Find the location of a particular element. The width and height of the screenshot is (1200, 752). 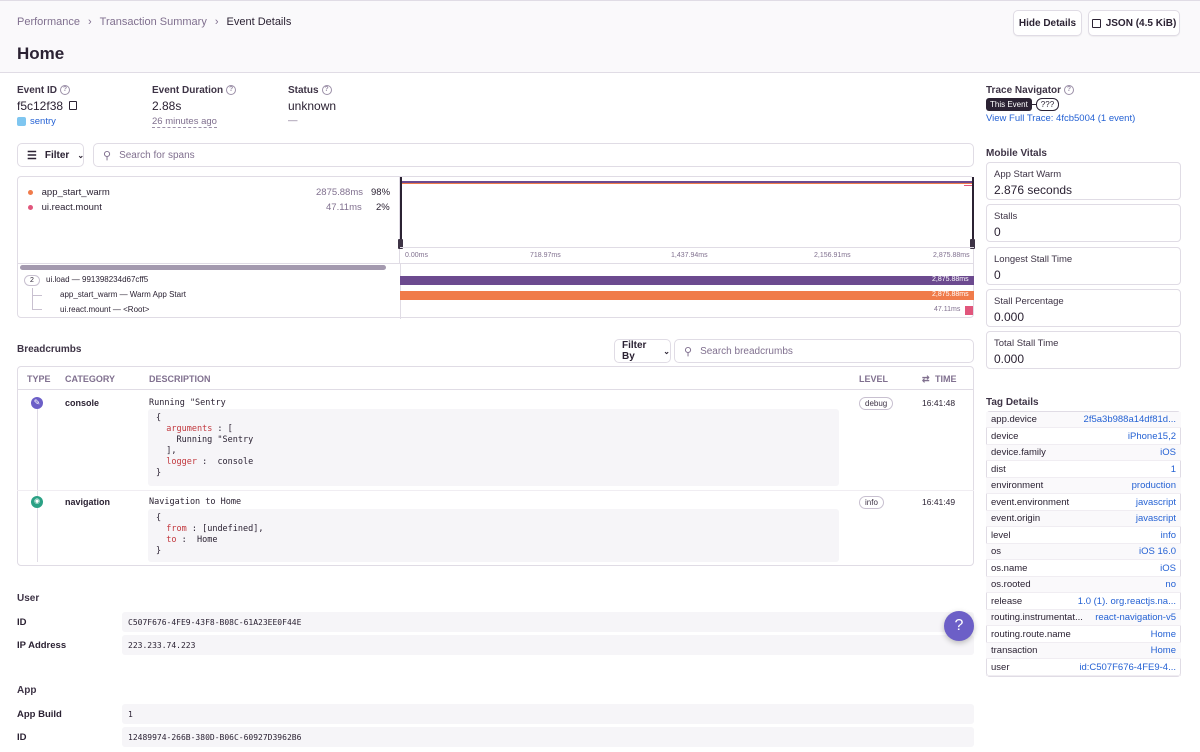

breadcrumb-data: { from : [undefined], to : Home } is located at coordinates (493, 535).